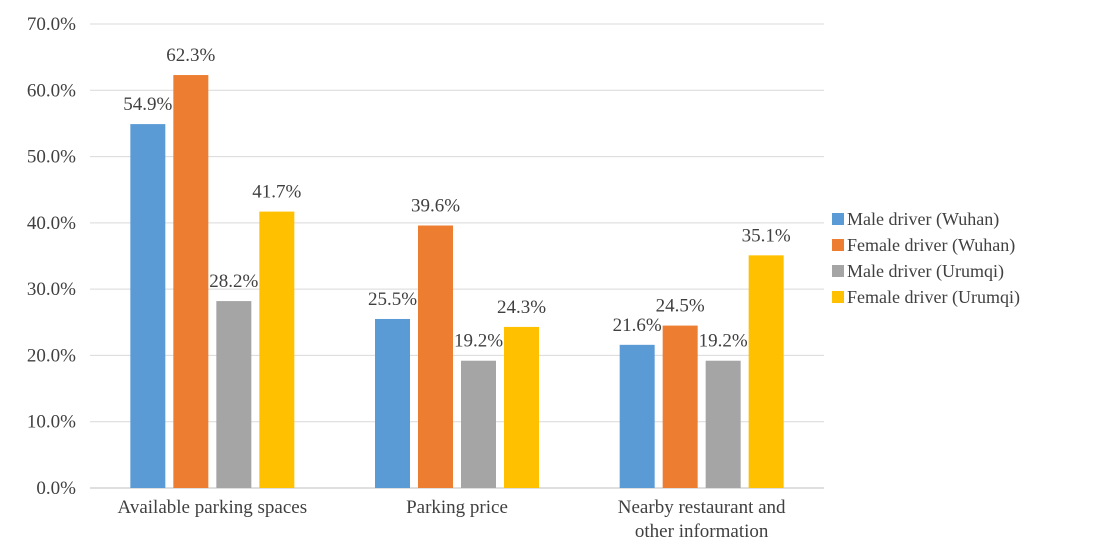  What do you see at coordinates (276, 192) in the screenshot?
I see `data-label: 41.7%` at bounding box center [276, 192].